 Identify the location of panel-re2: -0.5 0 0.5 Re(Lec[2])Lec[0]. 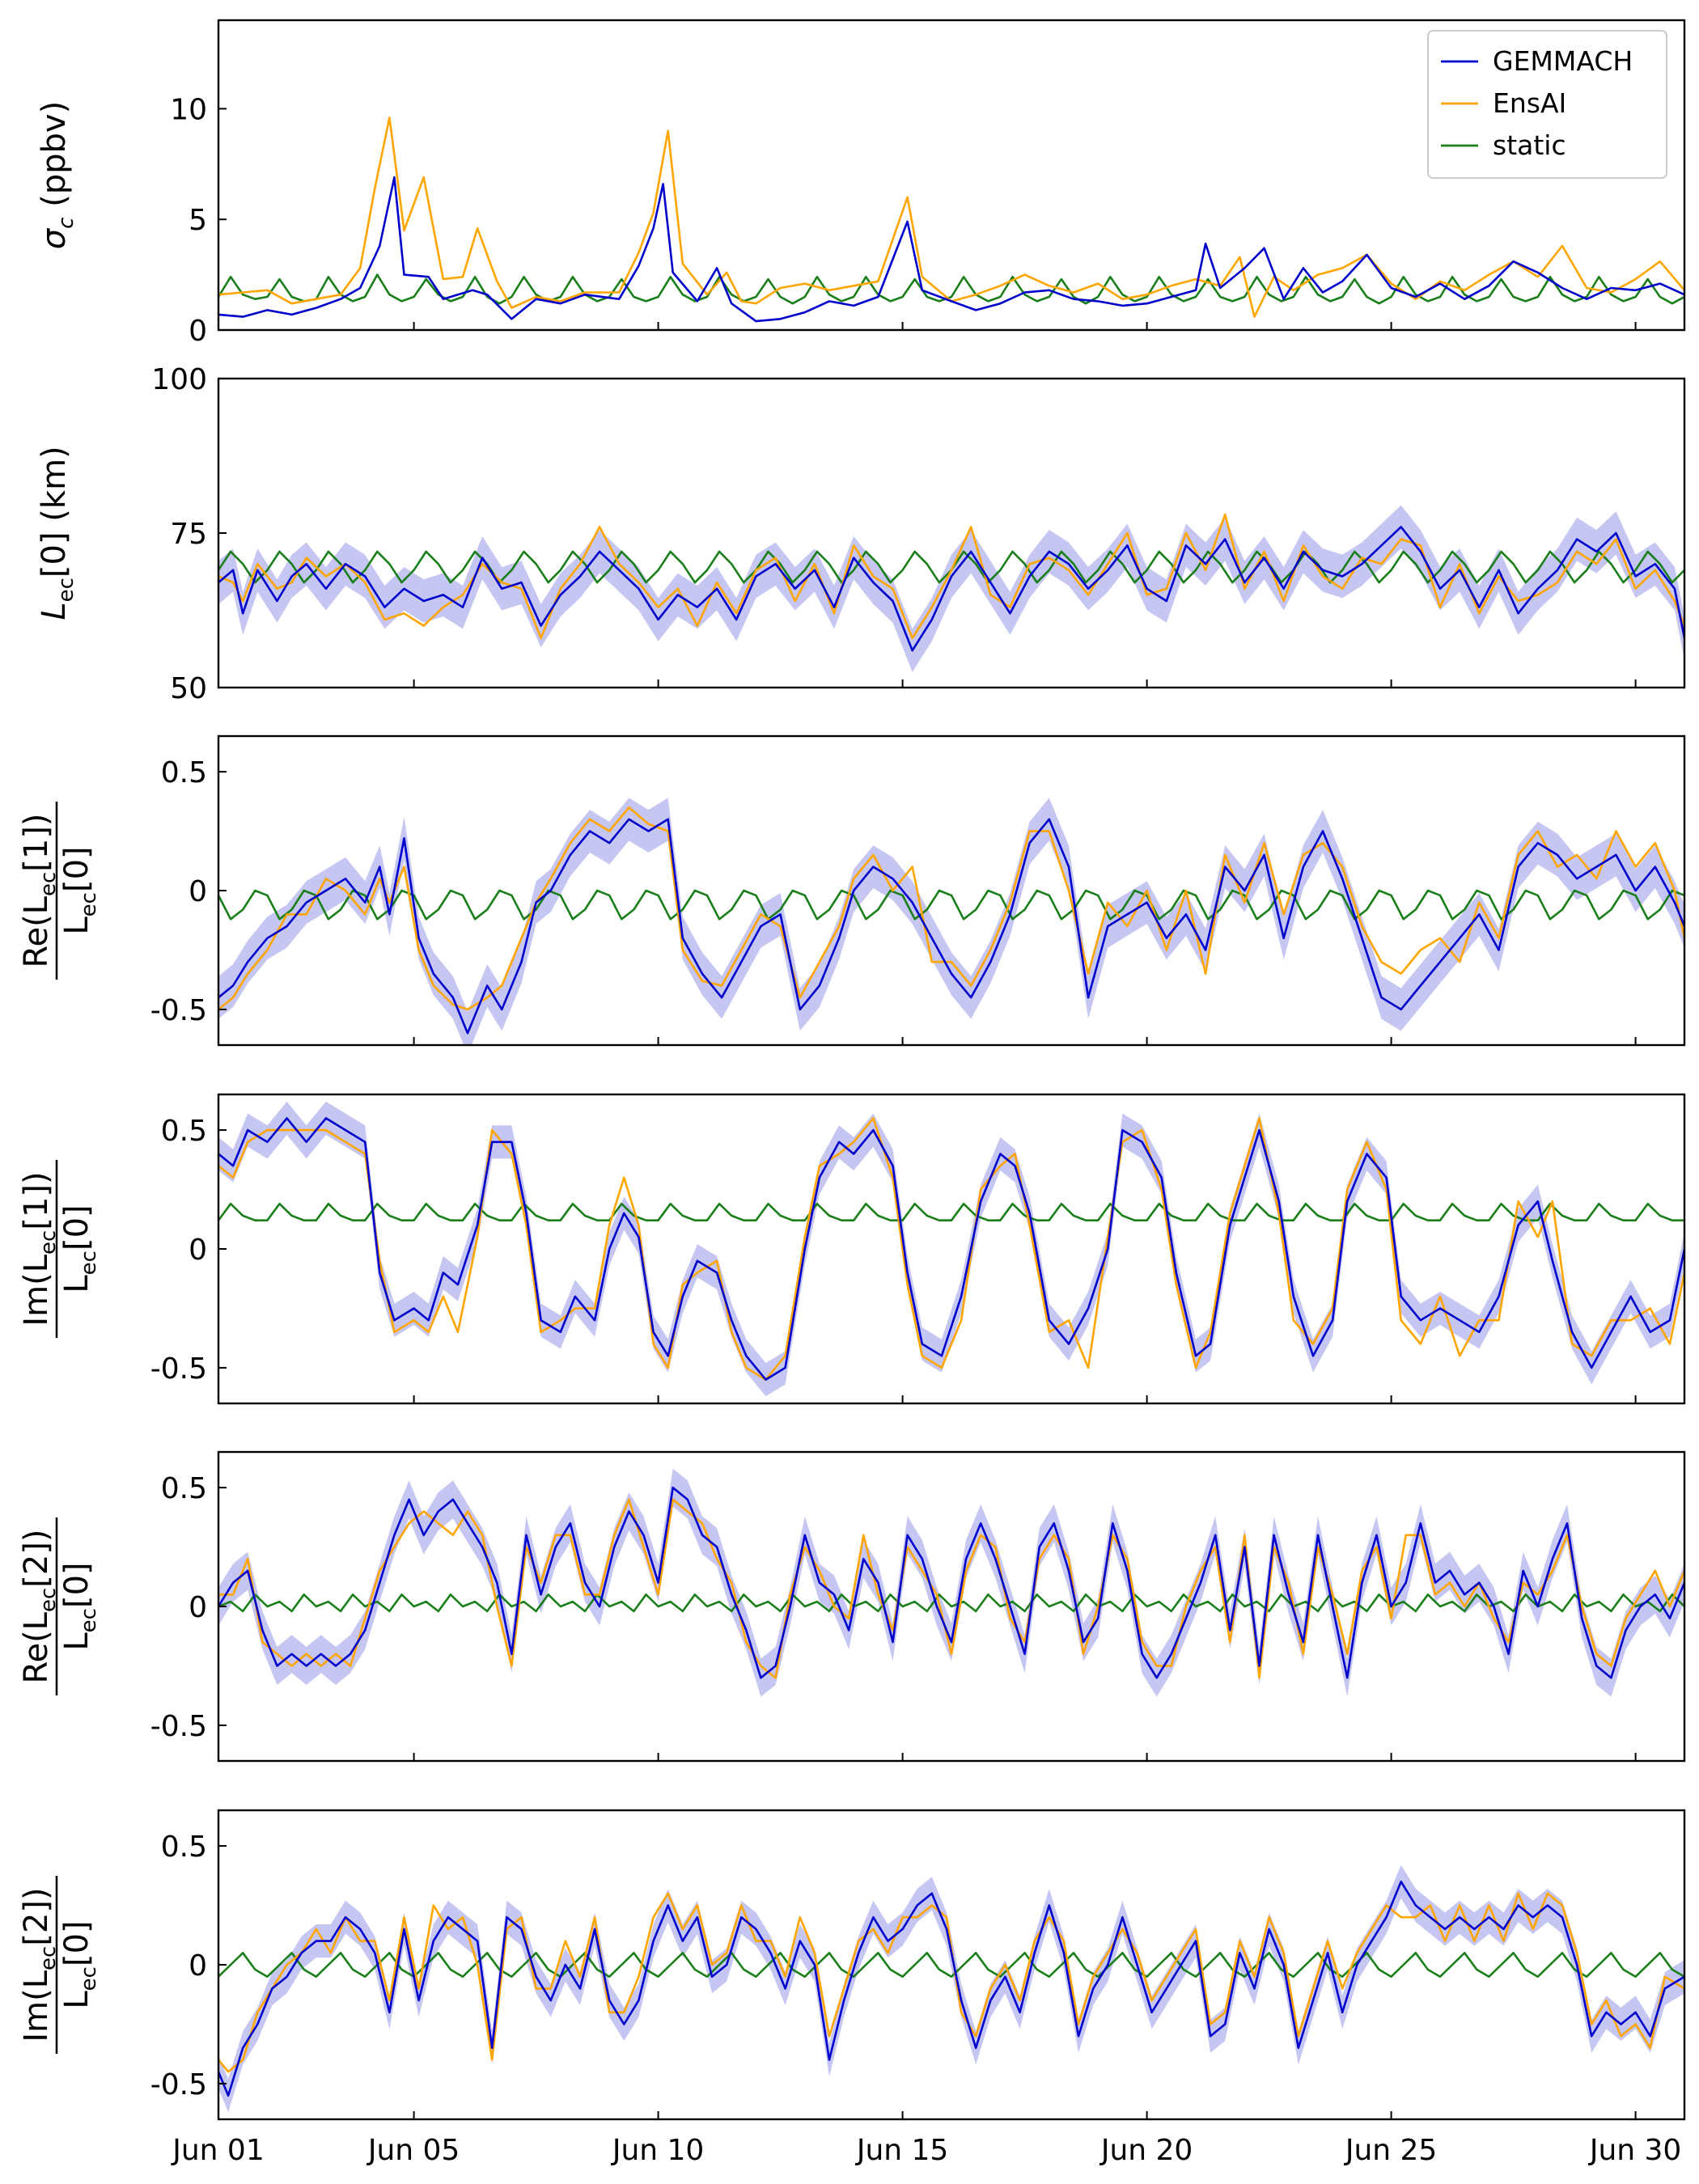
(852, 1606).